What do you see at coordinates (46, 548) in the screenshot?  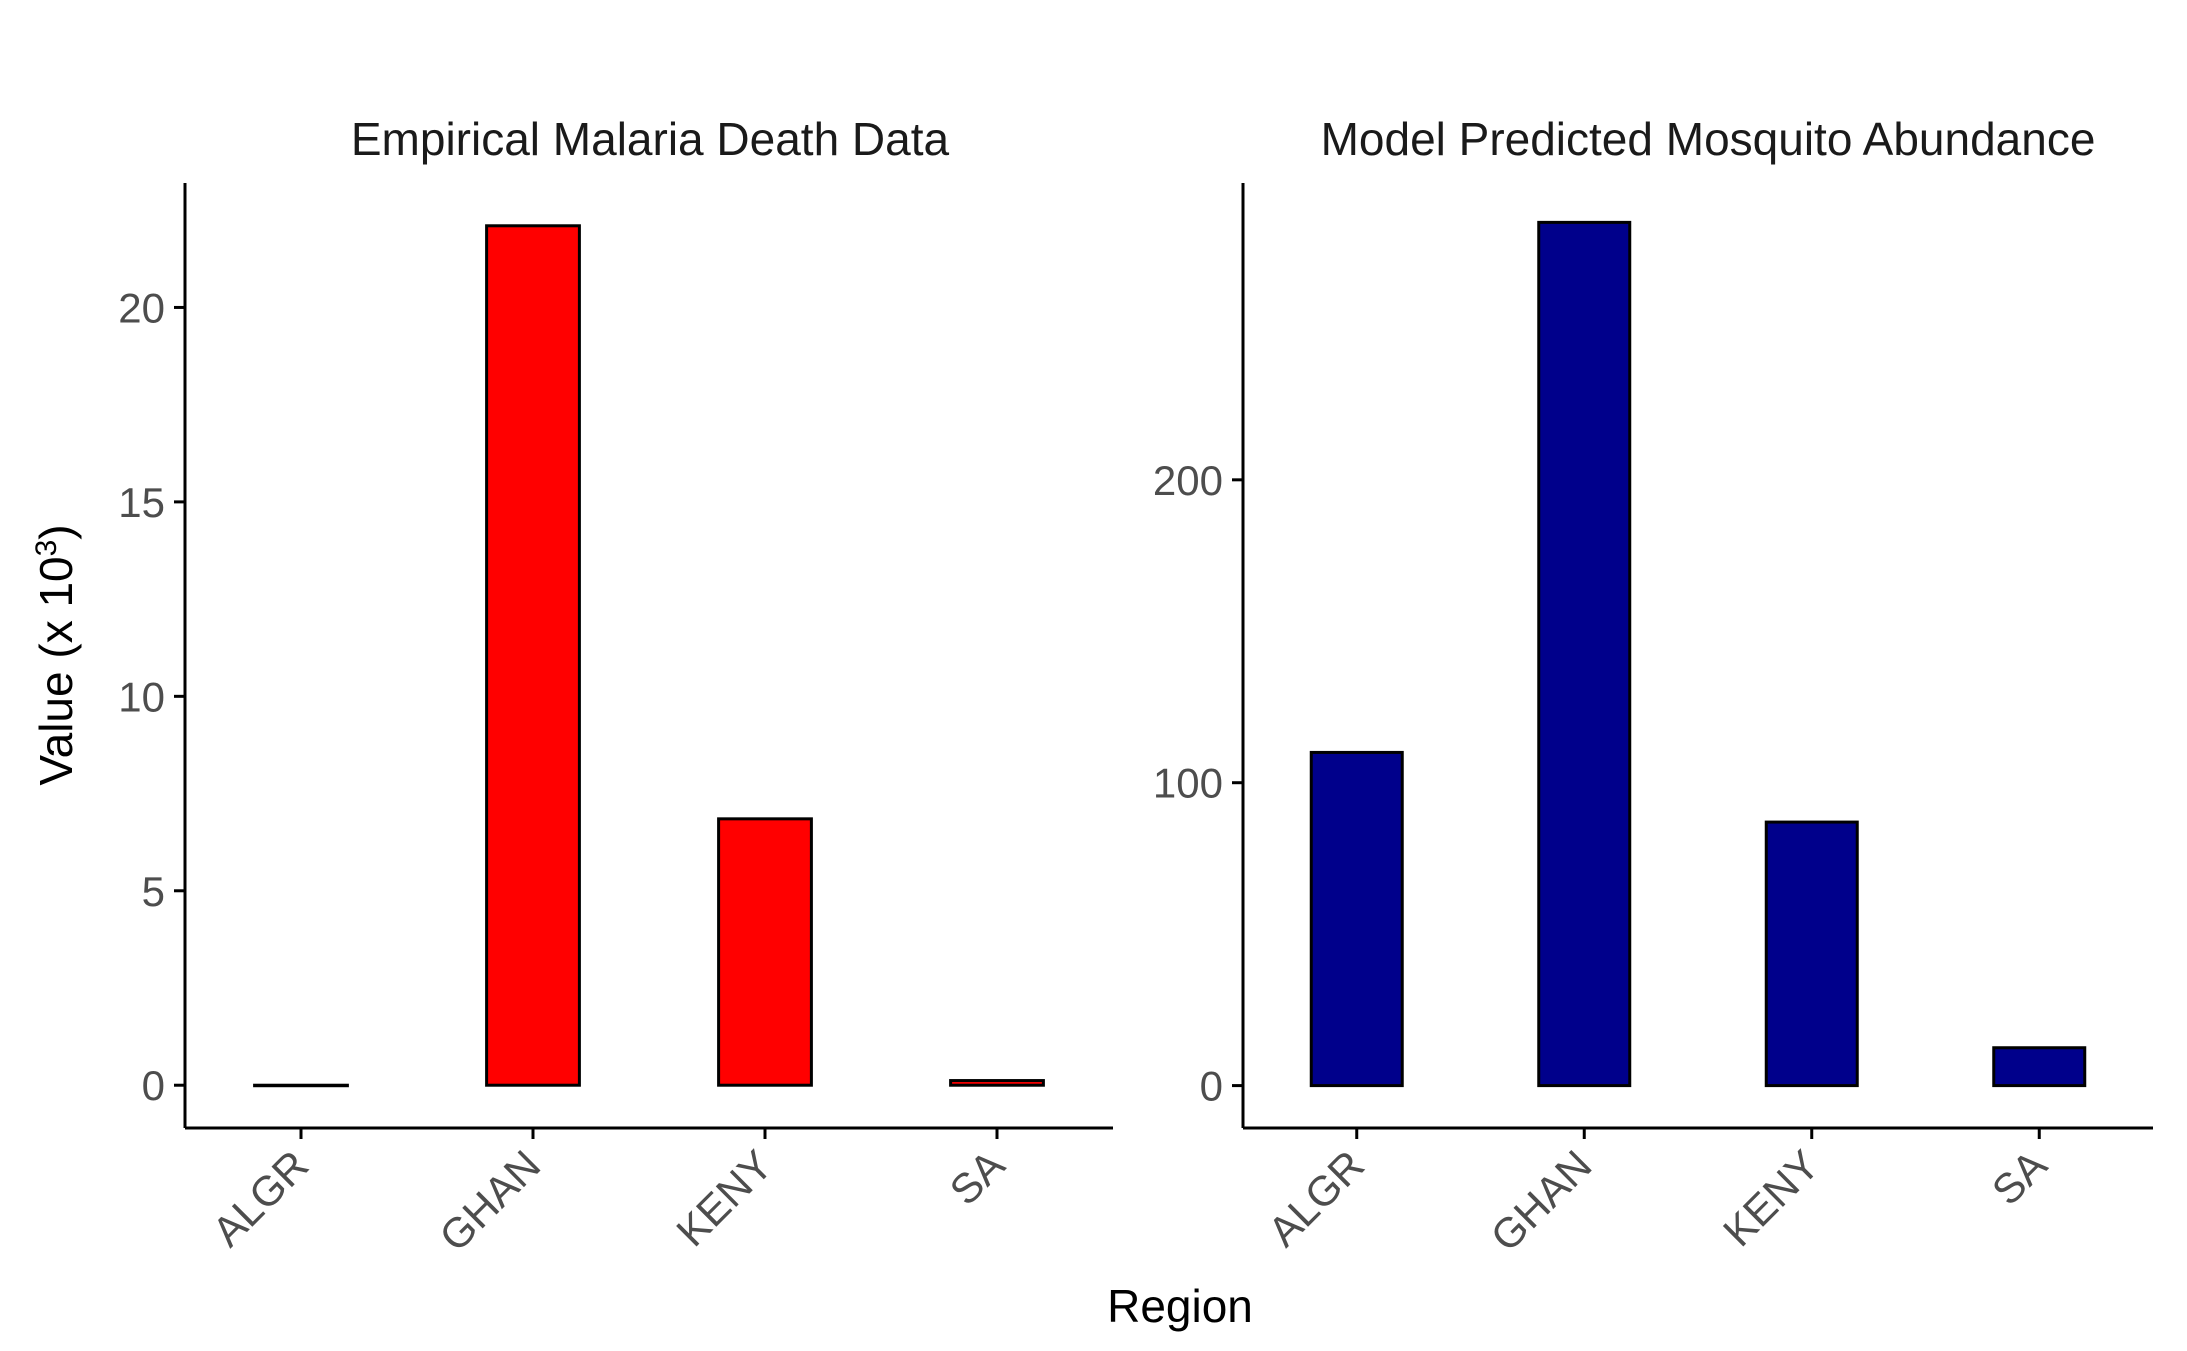 I see `y-axis-title-exponent: 3` at bounding box center [46, 548].